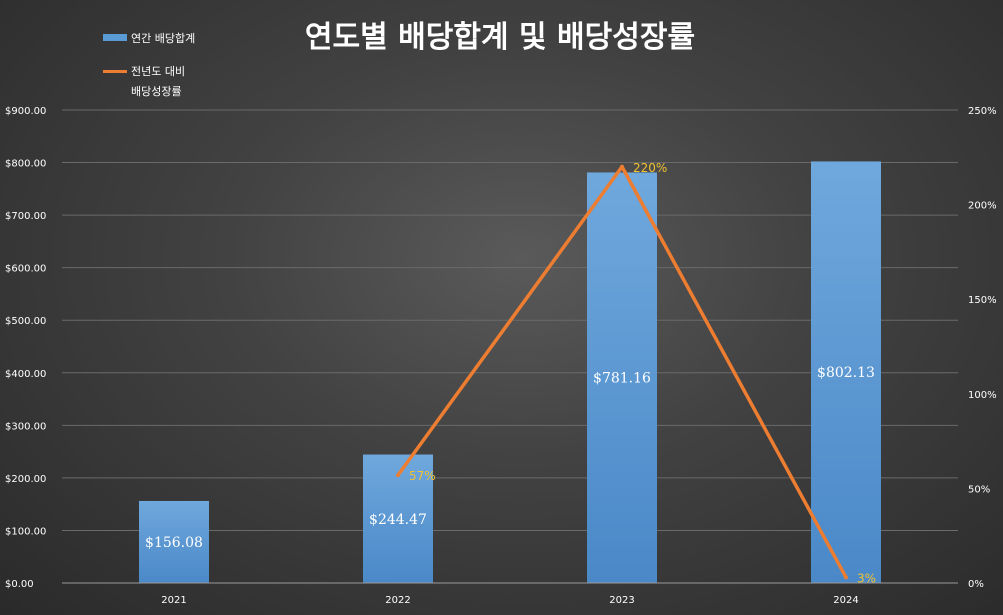 The image size is (1003, 615). Describe the element at coordinates (25, 426) in the screenshot. I see `y-left-tick-label: $300.00` at that location.